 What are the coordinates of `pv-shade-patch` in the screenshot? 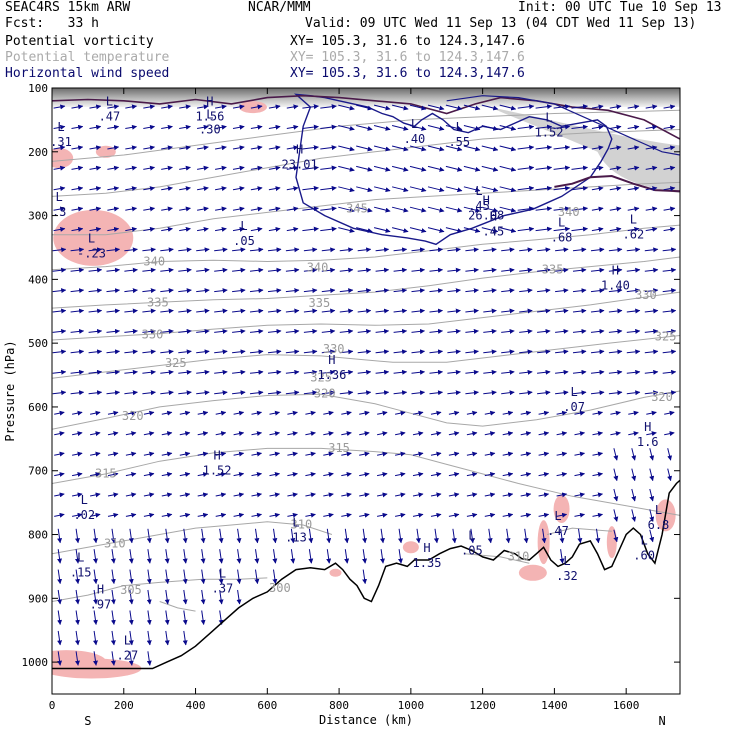 It's located at (93, 237).